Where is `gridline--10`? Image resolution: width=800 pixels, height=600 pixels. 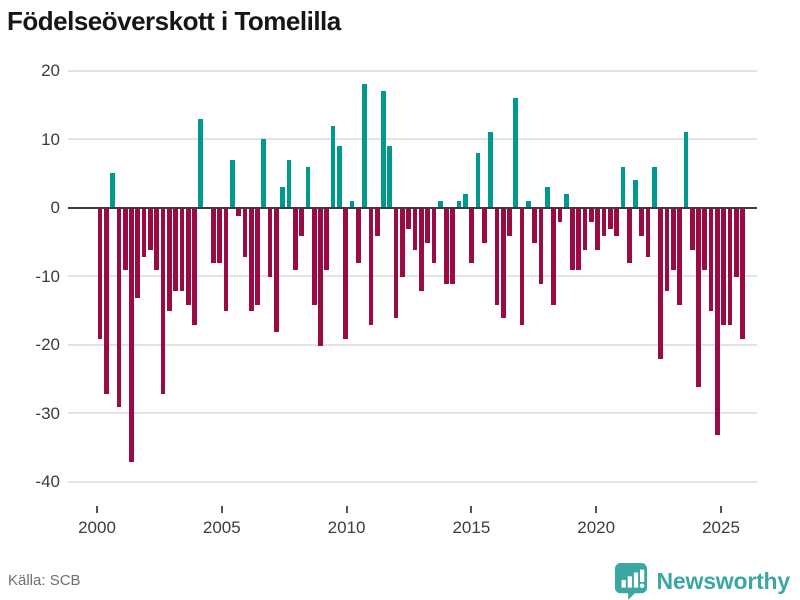
gridline--10 is located at coordinates (412, 276).